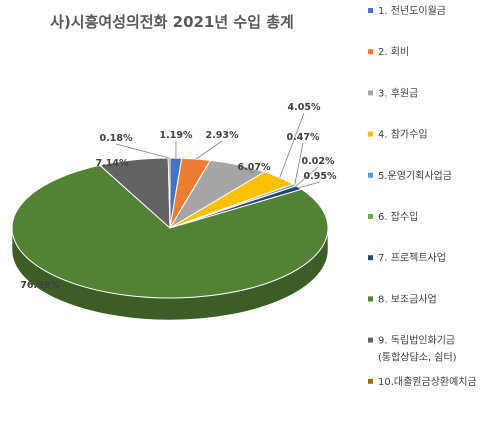 The image size is (504, 447). I want to click on legend-label-3: 3. 후원금, so click(398, 93).